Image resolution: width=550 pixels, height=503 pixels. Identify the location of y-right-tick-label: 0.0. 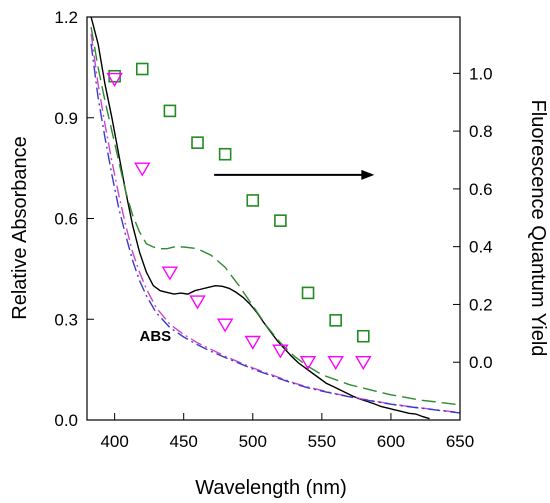
(481, 362).